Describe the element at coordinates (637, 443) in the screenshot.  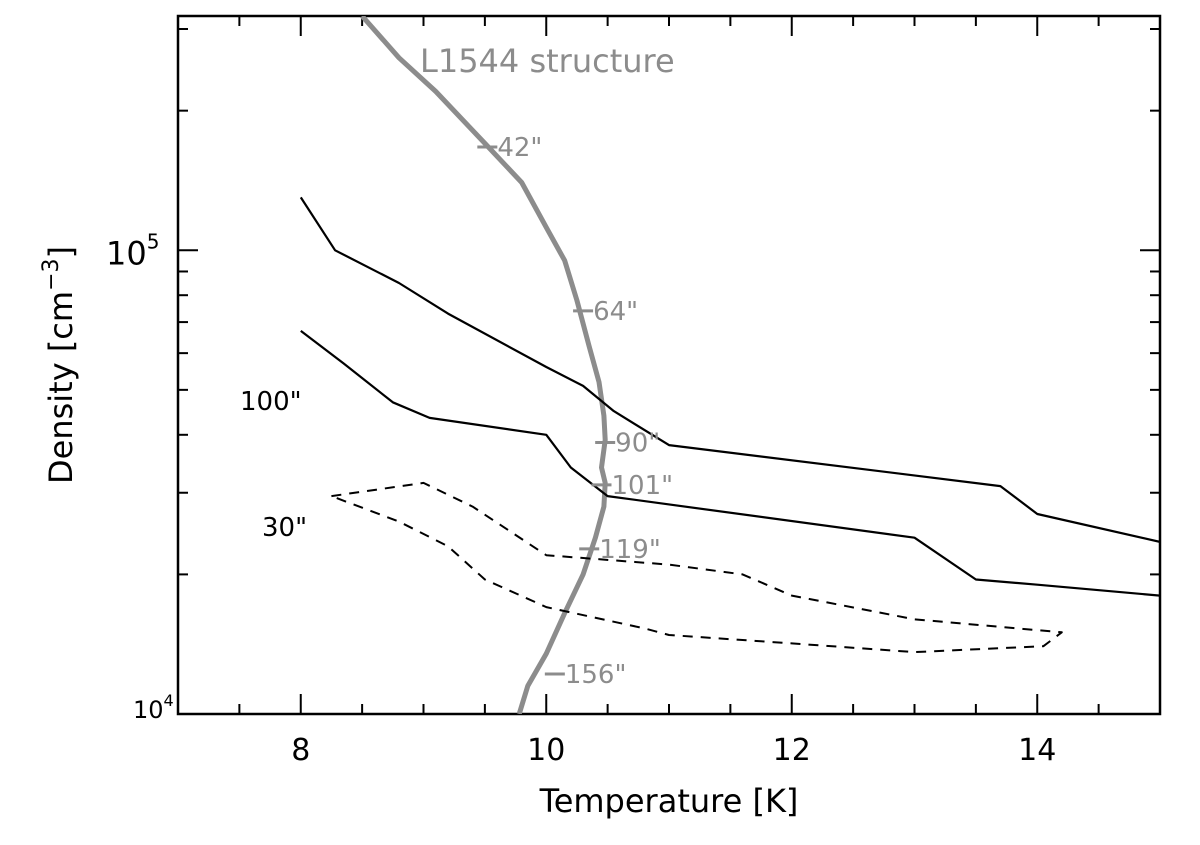
I see `radius-label: 90"` at that location.